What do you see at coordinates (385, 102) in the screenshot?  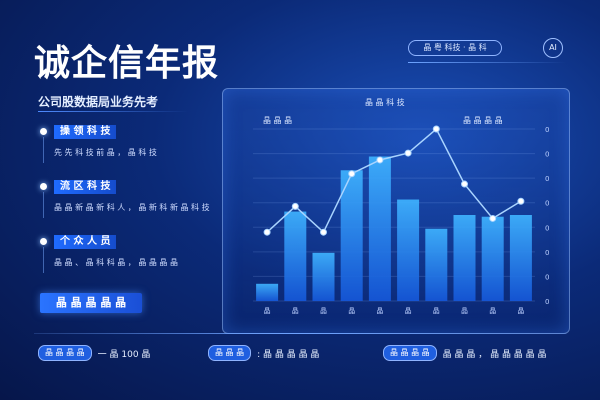 I see `chart-title: 晶 晶 科 技` at bounding box center [385, 102].